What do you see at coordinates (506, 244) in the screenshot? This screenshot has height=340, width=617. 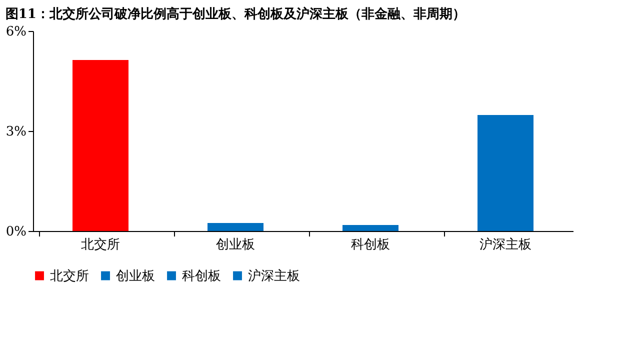 I see `x-tick-label: 沪深主板` at bounding box center [506, 244].